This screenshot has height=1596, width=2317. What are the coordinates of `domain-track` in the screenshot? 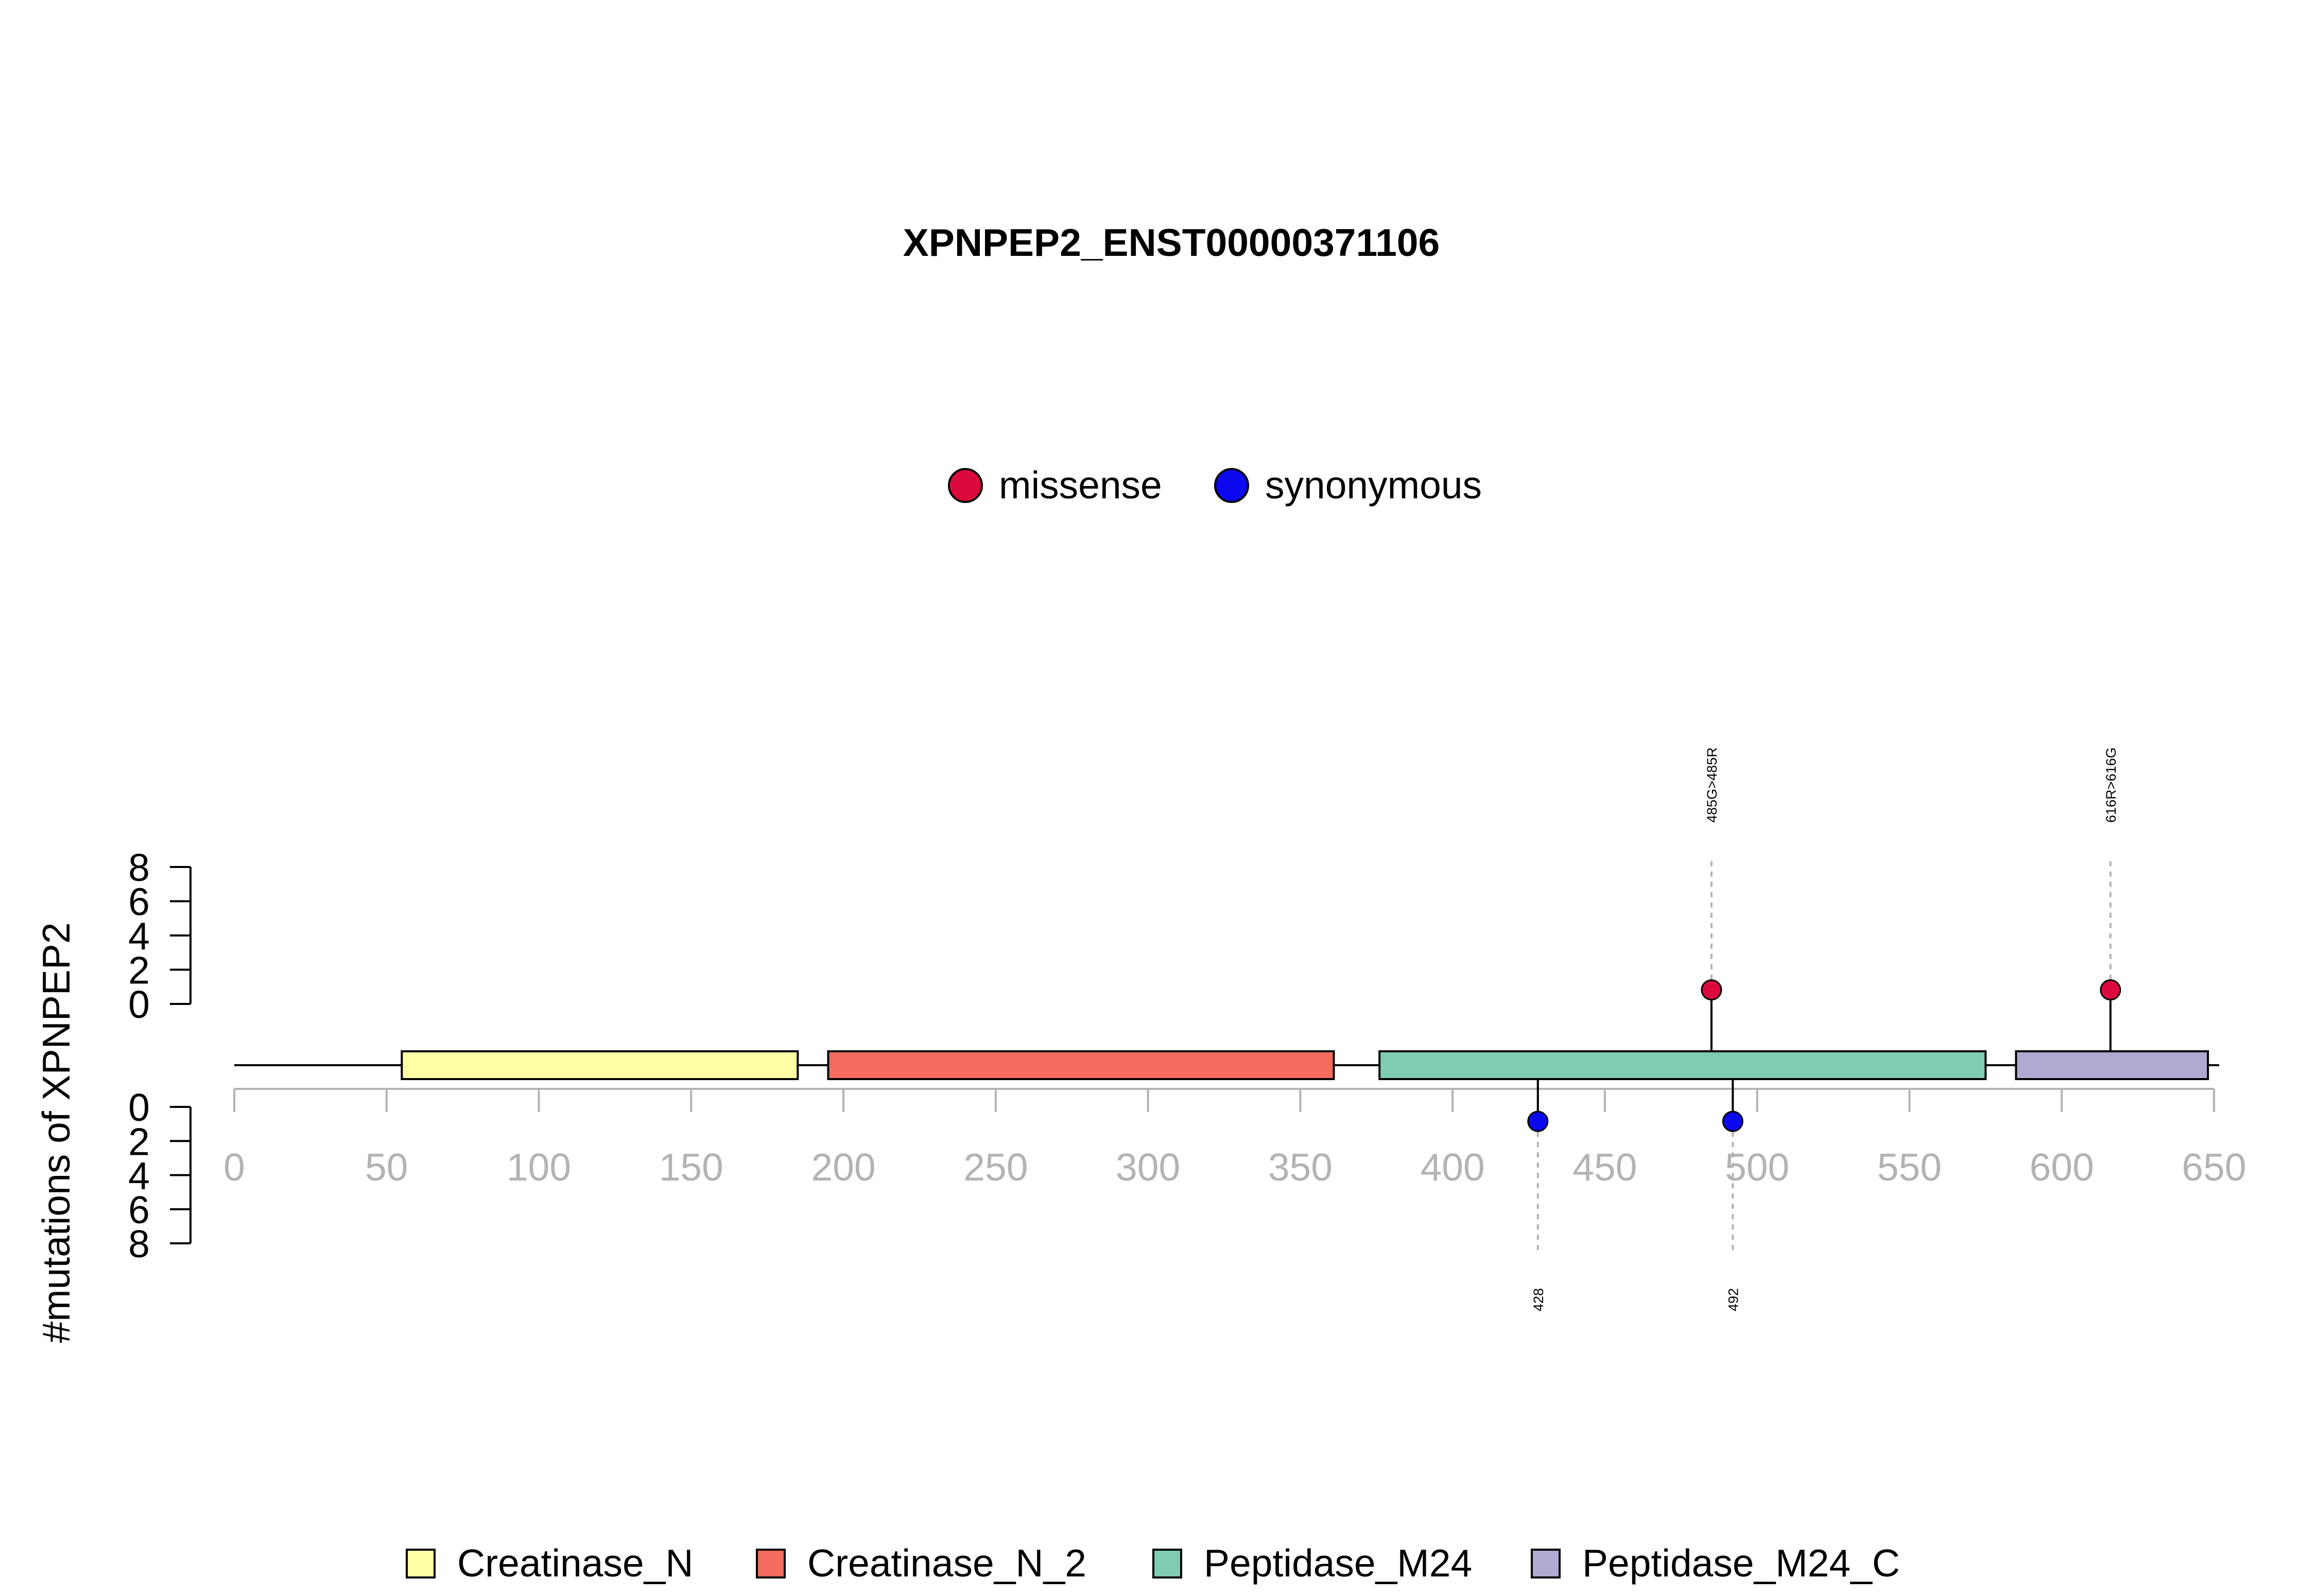 It's located at (1305, 1065).